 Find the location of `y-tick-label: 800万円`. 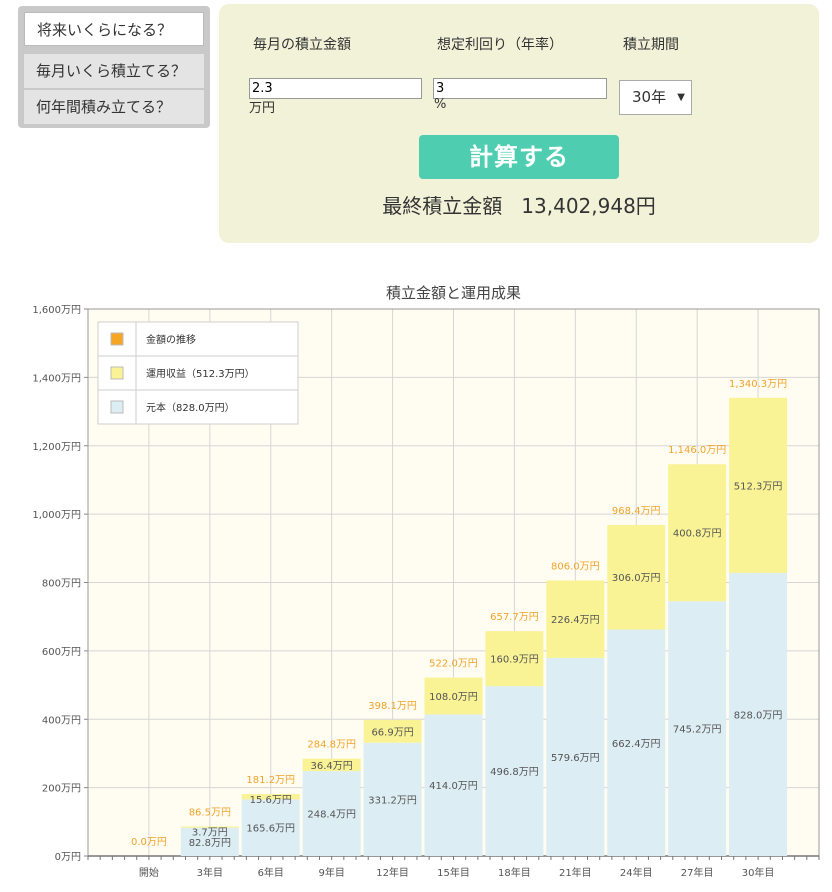

y-tick-label: 800万円 is located at coordinates (61, 584).